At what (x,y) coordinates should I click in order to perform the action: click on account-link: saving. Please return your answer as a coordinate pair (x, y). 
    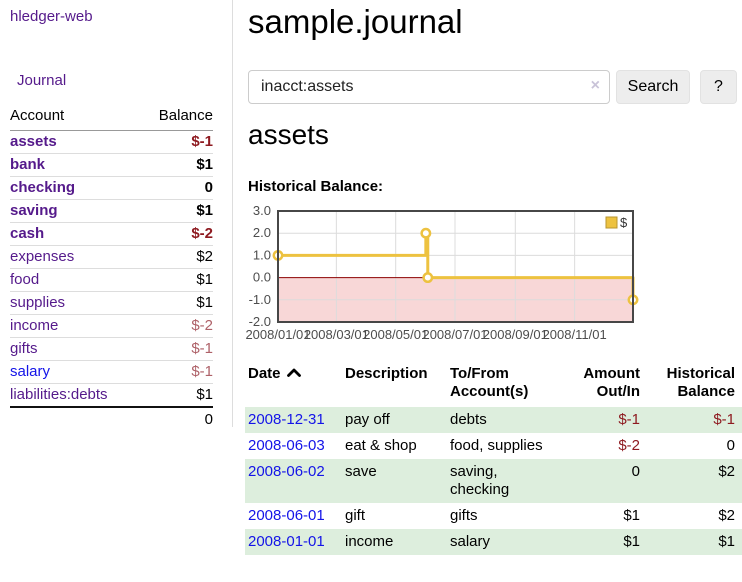
    Looking at the image, I should click on (34, 210).